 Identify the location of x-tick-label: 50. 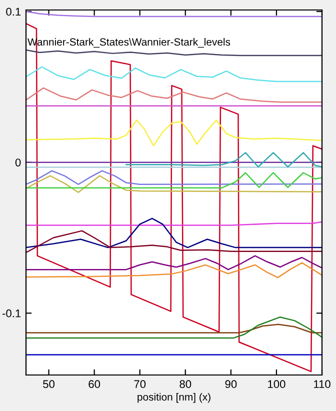
(49, 384).